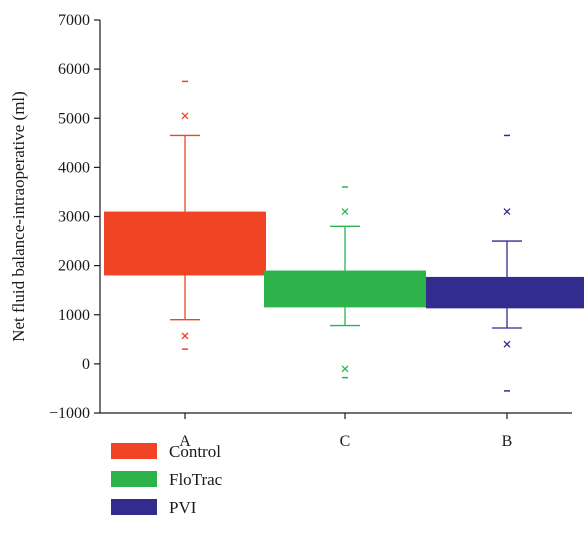  What do you see at coordinates (507, 441) in the screenshot?
I see `x-tick-label: B` at bounding box center [507, 441].